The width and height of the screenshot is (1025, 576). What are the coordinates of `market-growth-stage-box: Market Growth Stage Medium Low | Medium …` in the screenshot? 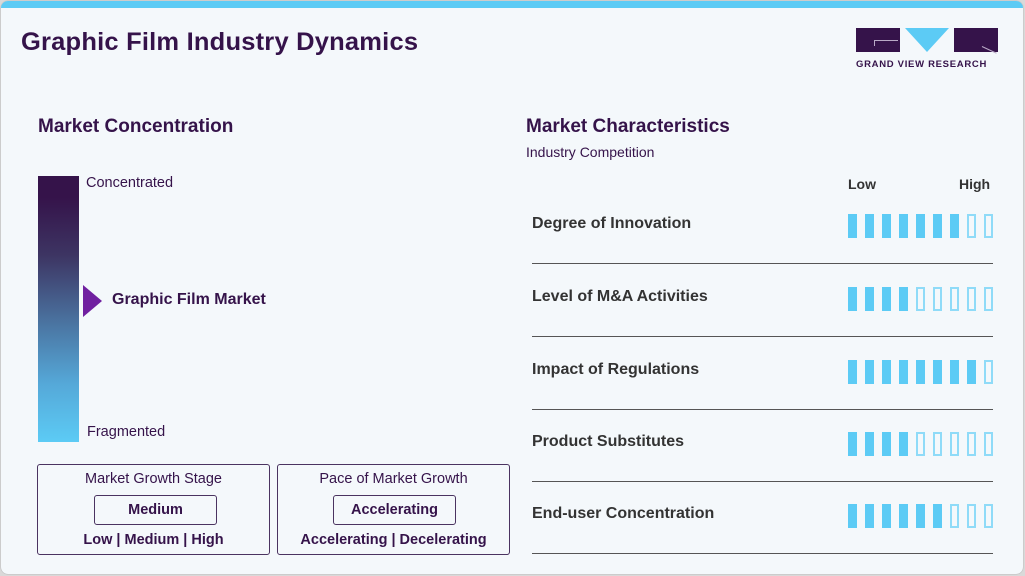 It's located at (153, 509).